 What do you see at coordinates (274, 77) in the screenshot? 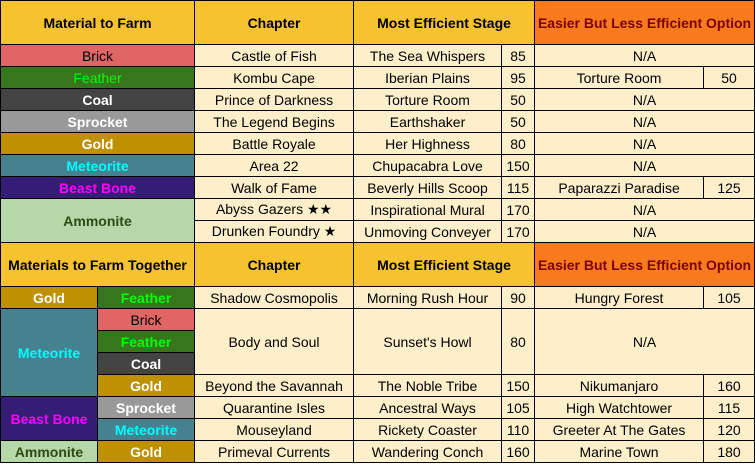
I see `chapter-cell: Kombu Cape` at bounding box center [274, 77].